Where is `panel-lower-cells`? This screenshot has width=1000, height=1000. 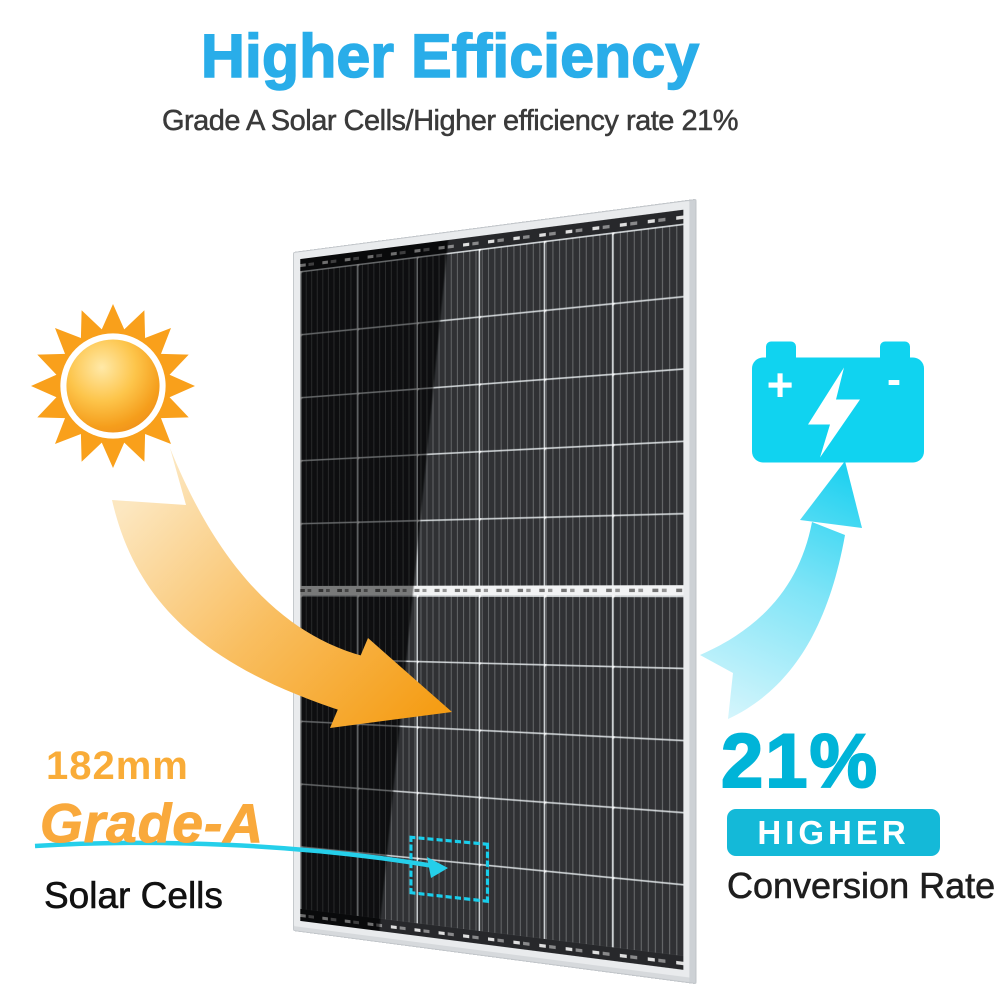 panel-lower-cells is located at coordinates (492, 775).